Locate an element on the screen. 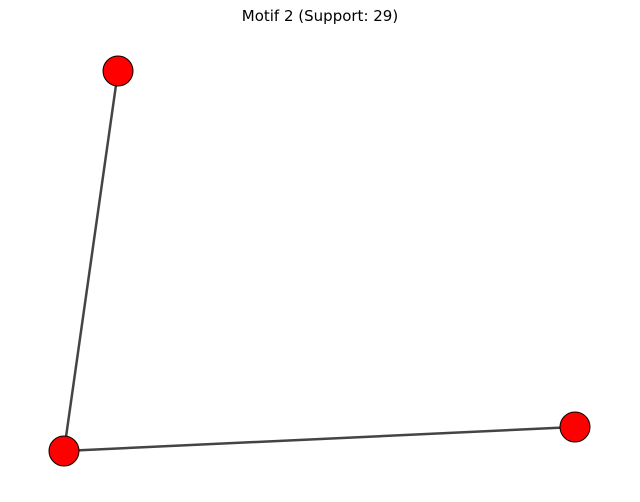  graph-edge-n2-n3 is located at coordinates (319, 439).